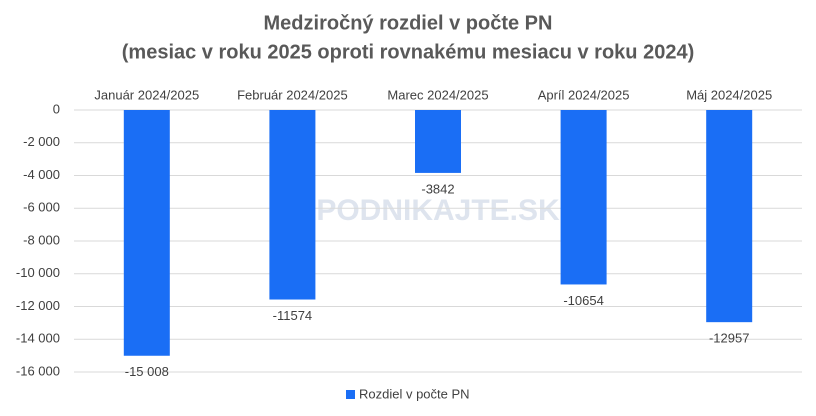 This screenshot has height=416, width=816. What do you see at coordinates (146, 94) in the screenshot?
I see `x-tick-label: Január 2024/2025` at bounding box center [146, 94].